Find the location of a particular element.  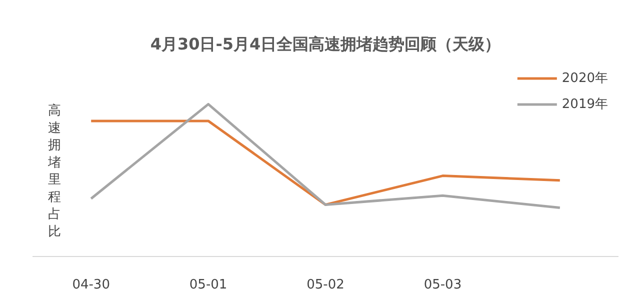

x-tick-label: 05-02 is located at coordinates (325, 285).